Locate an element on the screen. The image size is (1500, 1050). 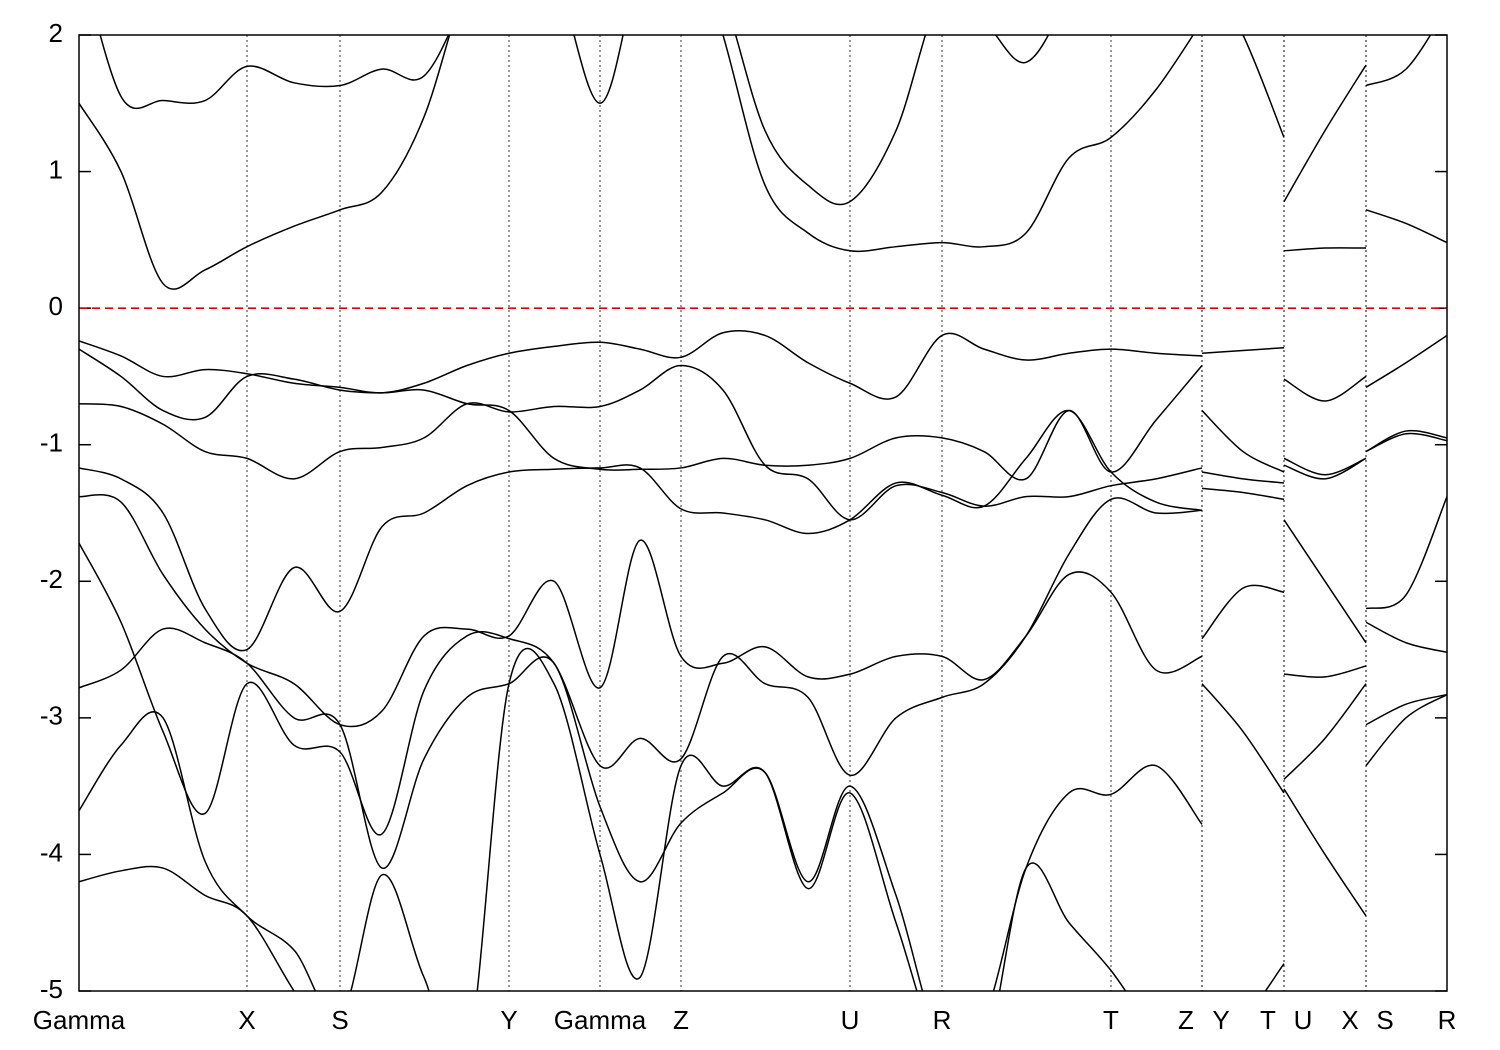
y-tick-label: -4 is located at coordinates (51, 852).